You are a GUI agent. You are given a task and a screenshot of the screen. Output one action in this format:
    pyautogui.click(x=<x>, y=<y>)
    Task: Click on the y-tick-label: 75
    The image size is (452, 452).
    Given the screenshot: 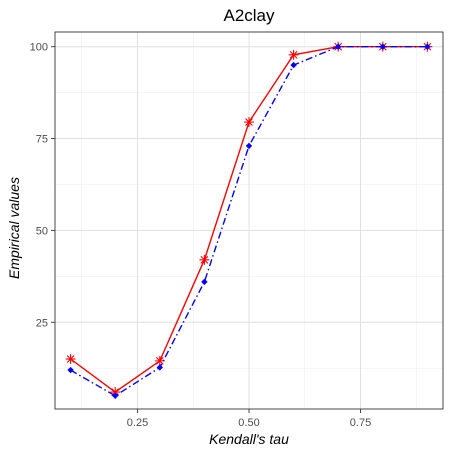 What is the action you would take?
    pyautogui.click(x=42, y=140)
    